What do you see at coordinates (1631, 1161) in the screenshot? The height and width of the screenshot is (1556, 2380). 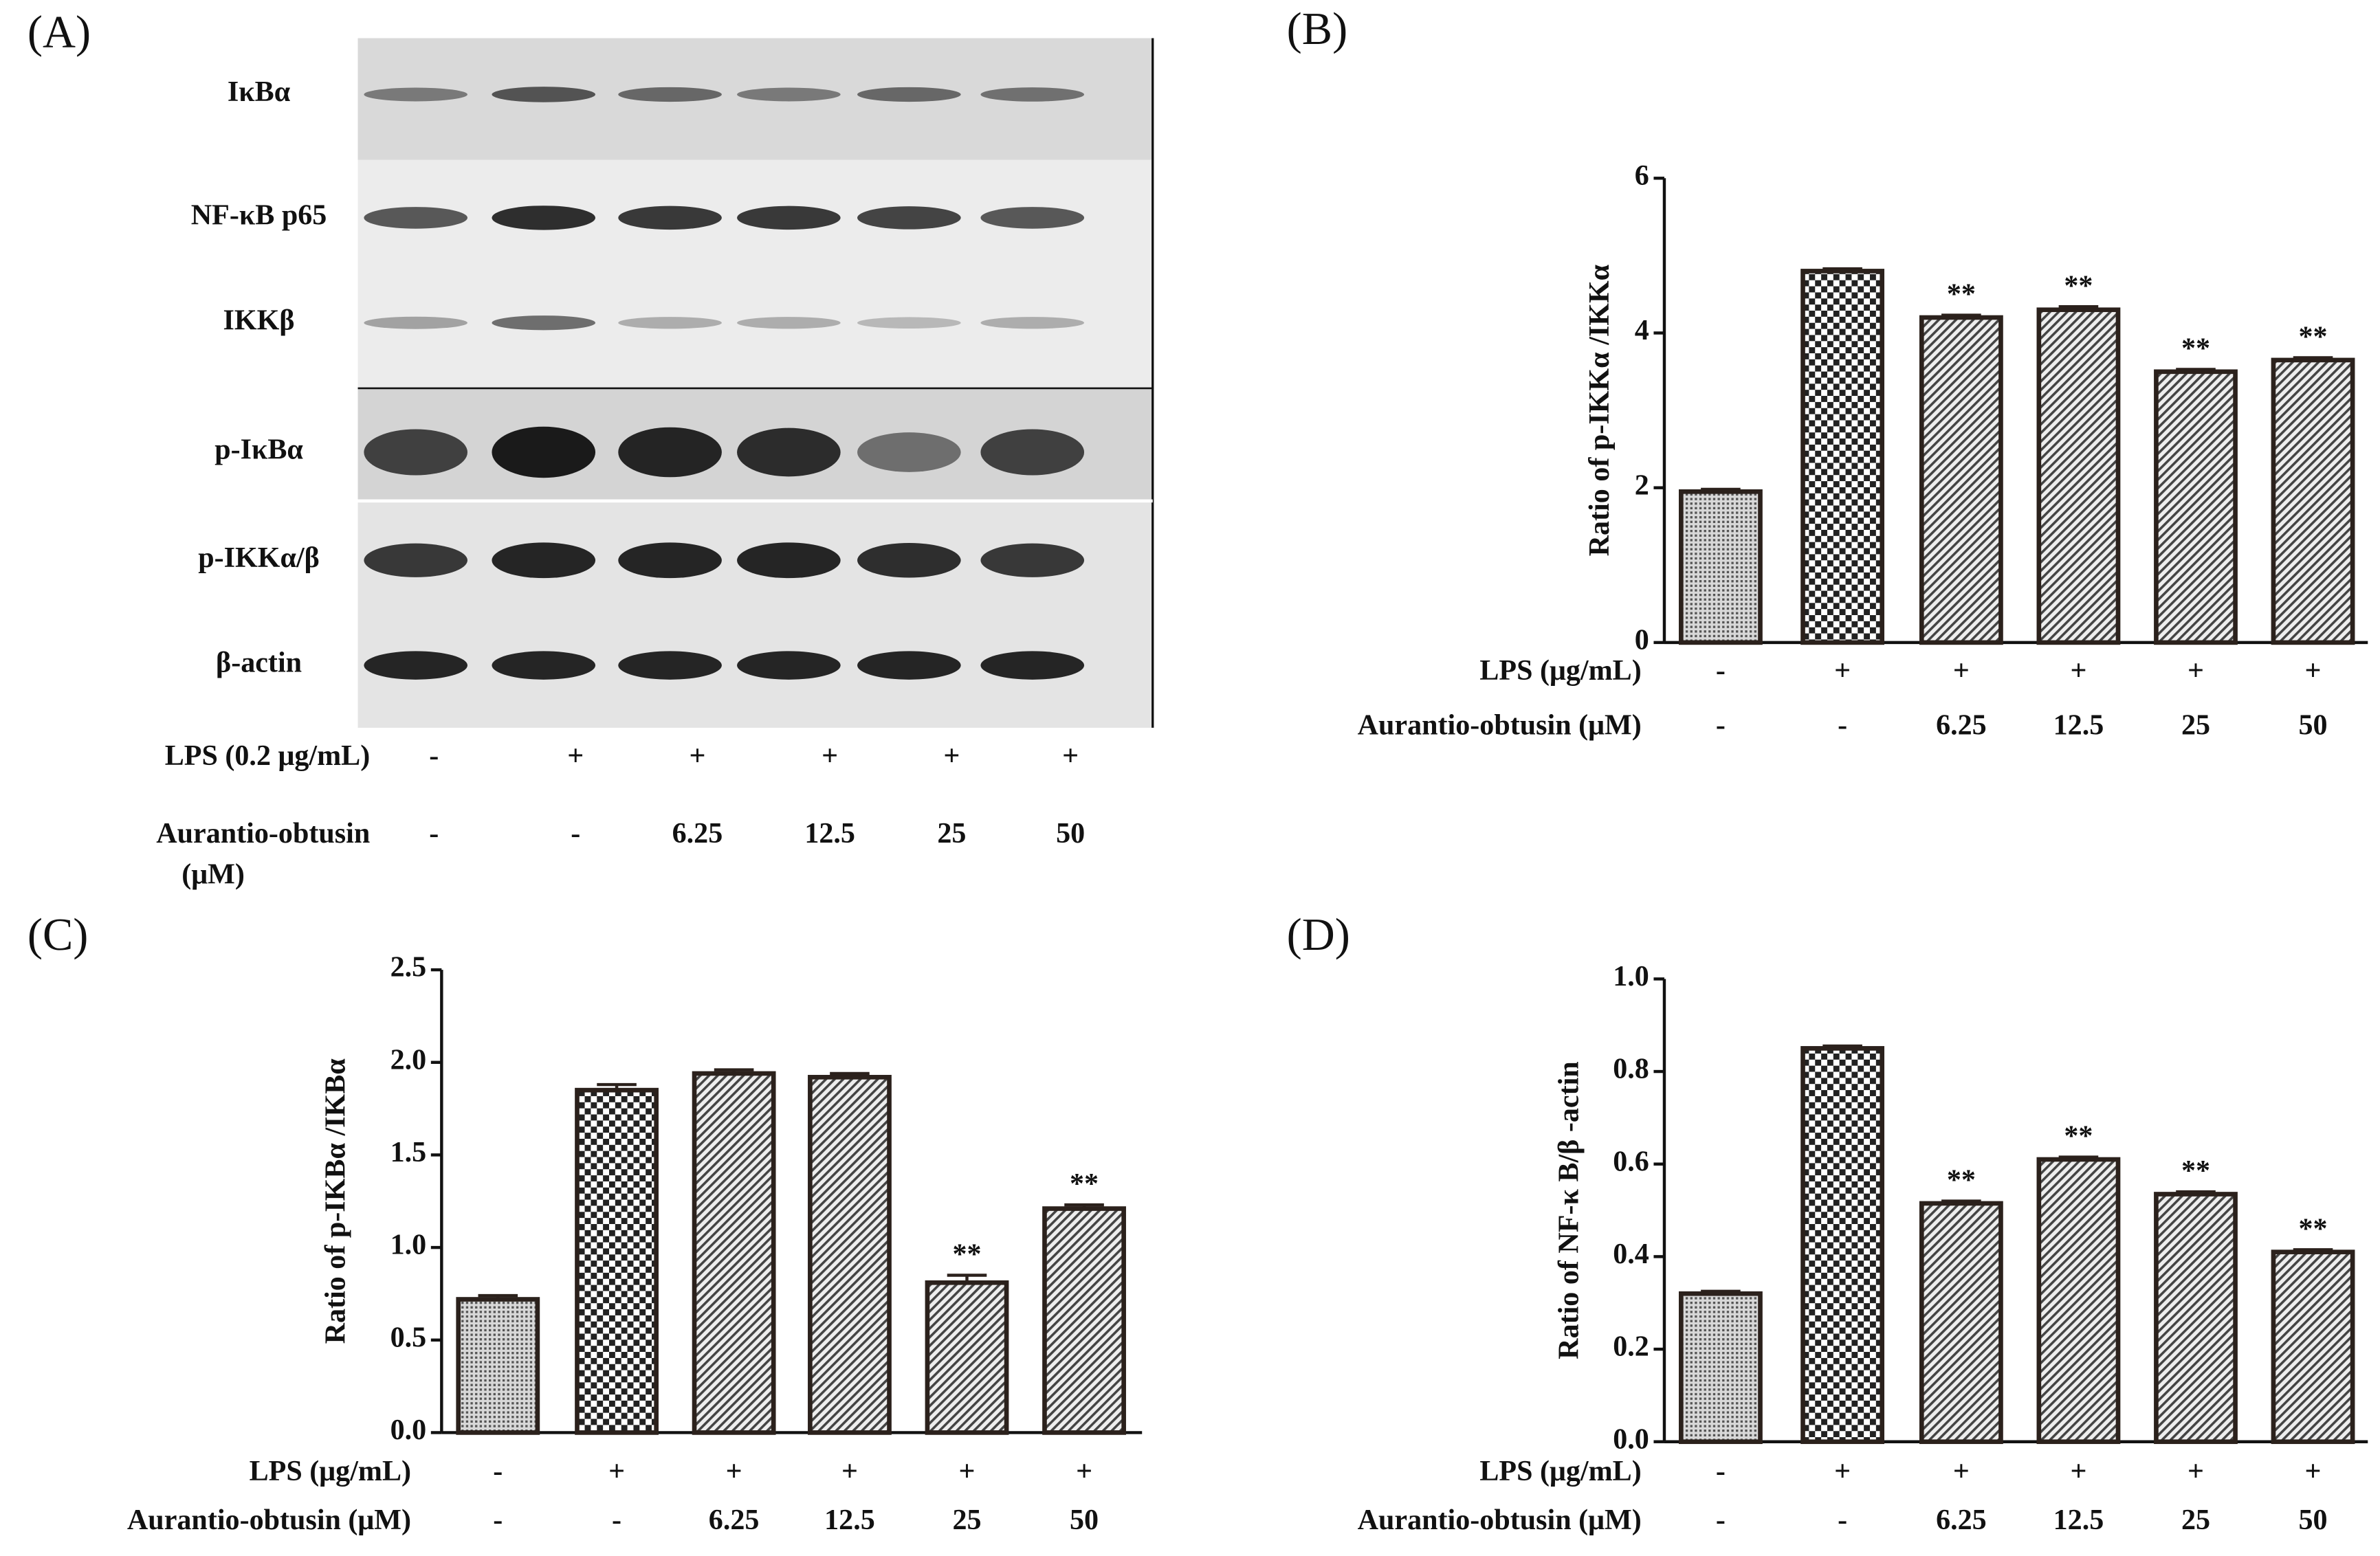 I see `y-tick-label: 0.6` at bounding box center [1631, 1161].